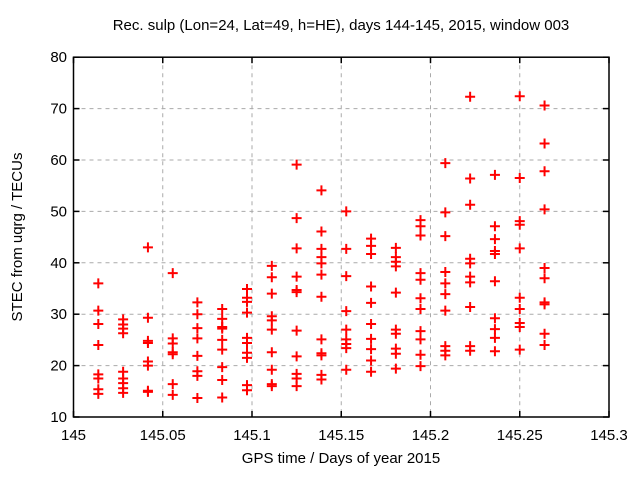  What do you see at coordinates (58, 263) in the screenshot?
I see `y-tick-label: 40` at bounding box center [58, 263].